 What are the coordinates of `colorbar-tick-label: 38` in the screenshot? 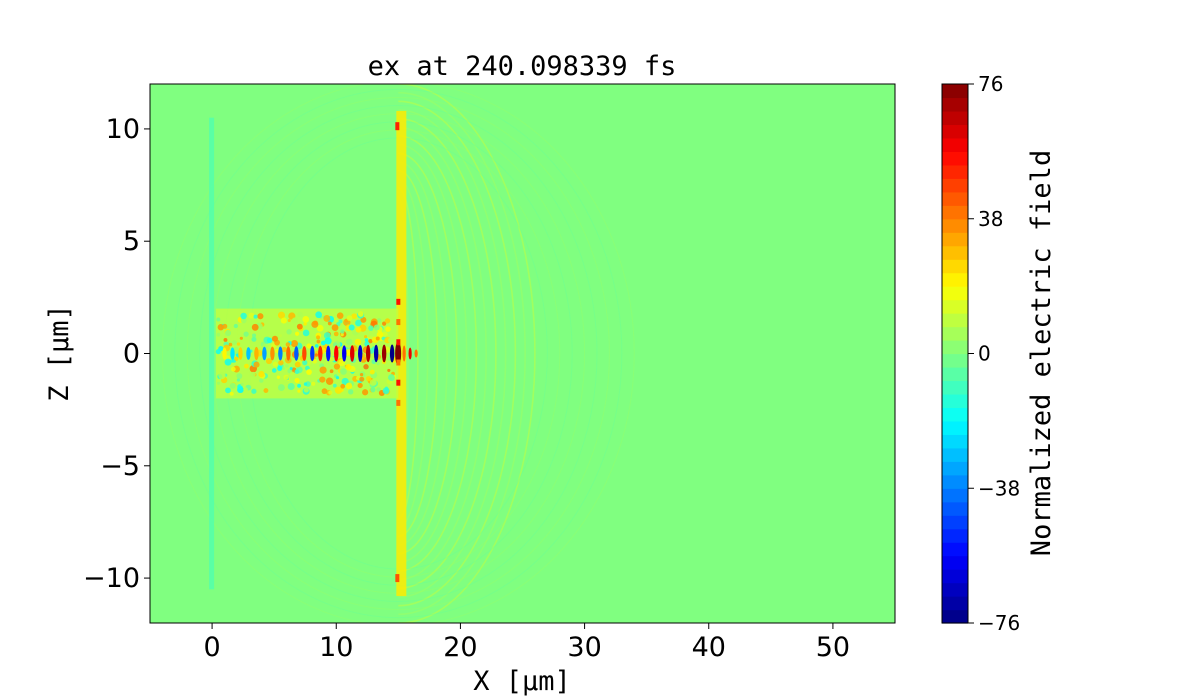 It's located at (990, 219).